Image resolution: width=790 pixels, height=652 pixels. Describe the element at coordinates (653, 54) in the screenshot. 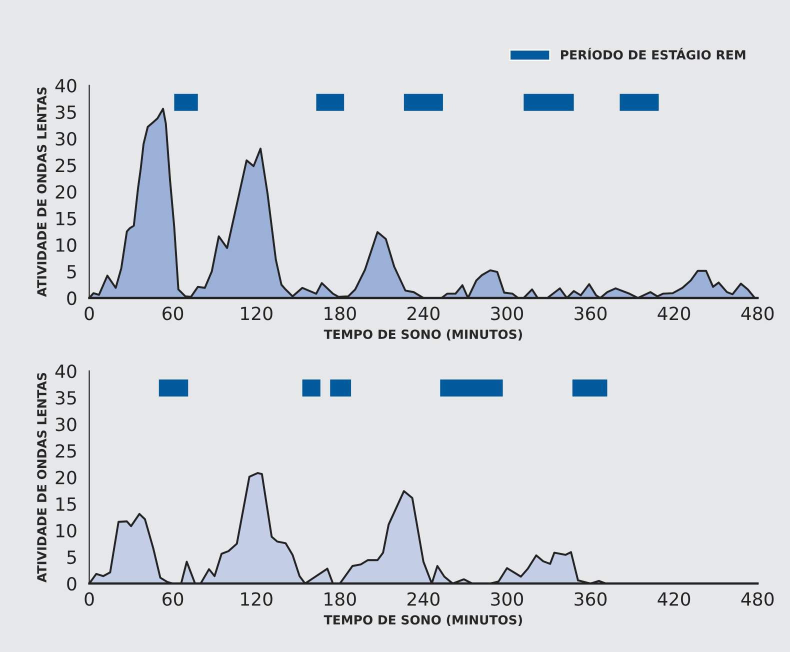

I see `legend-label: PERÍODO DE ESTÁGIO REM` at that location.